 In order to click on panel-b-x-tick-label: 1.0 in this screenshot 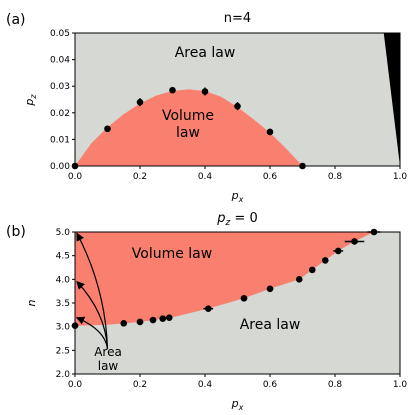, I will do `click(400, 385)`.